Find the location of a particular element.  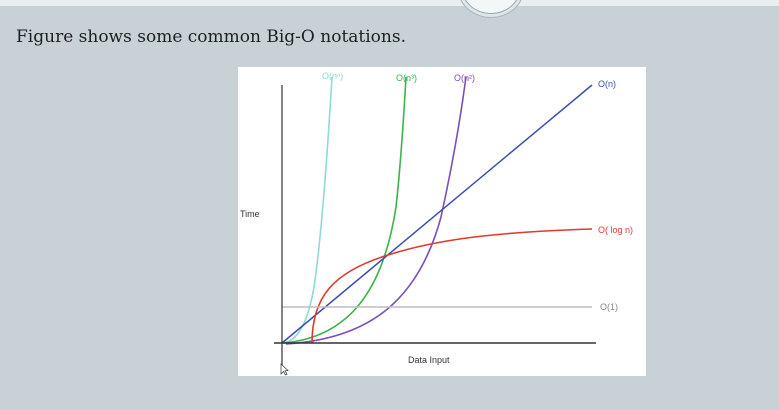

series-label-o-n2: O(n²) is located at coordinates (464, 78).